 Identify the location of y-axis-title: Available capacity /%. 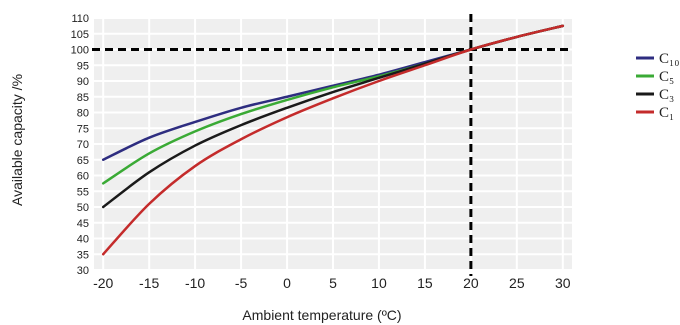
(17, 140).